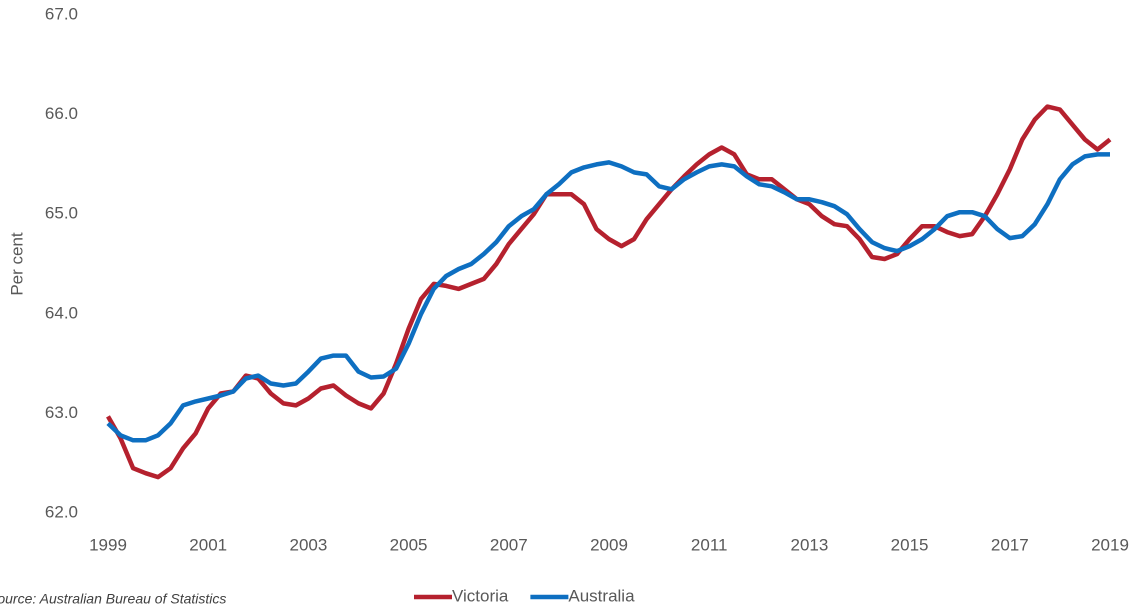  I want to click on x-tick-label: 2005, so click(409, 544).